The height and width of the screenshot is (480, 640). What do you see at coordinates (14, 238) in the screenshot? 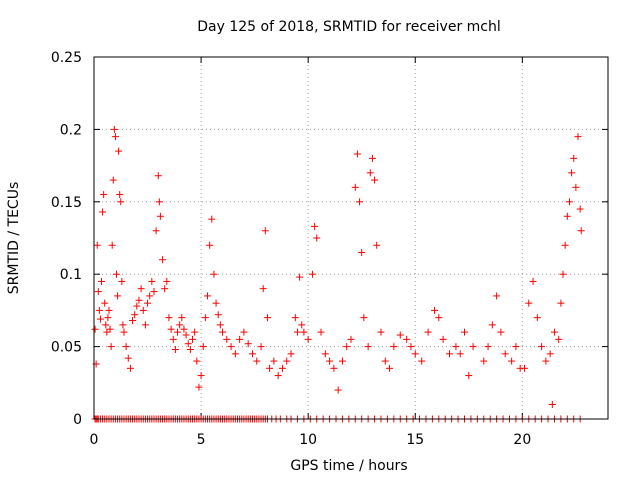
I see `y-axis-label: SRMTID / TECUs` at bounding box center [14, 238].